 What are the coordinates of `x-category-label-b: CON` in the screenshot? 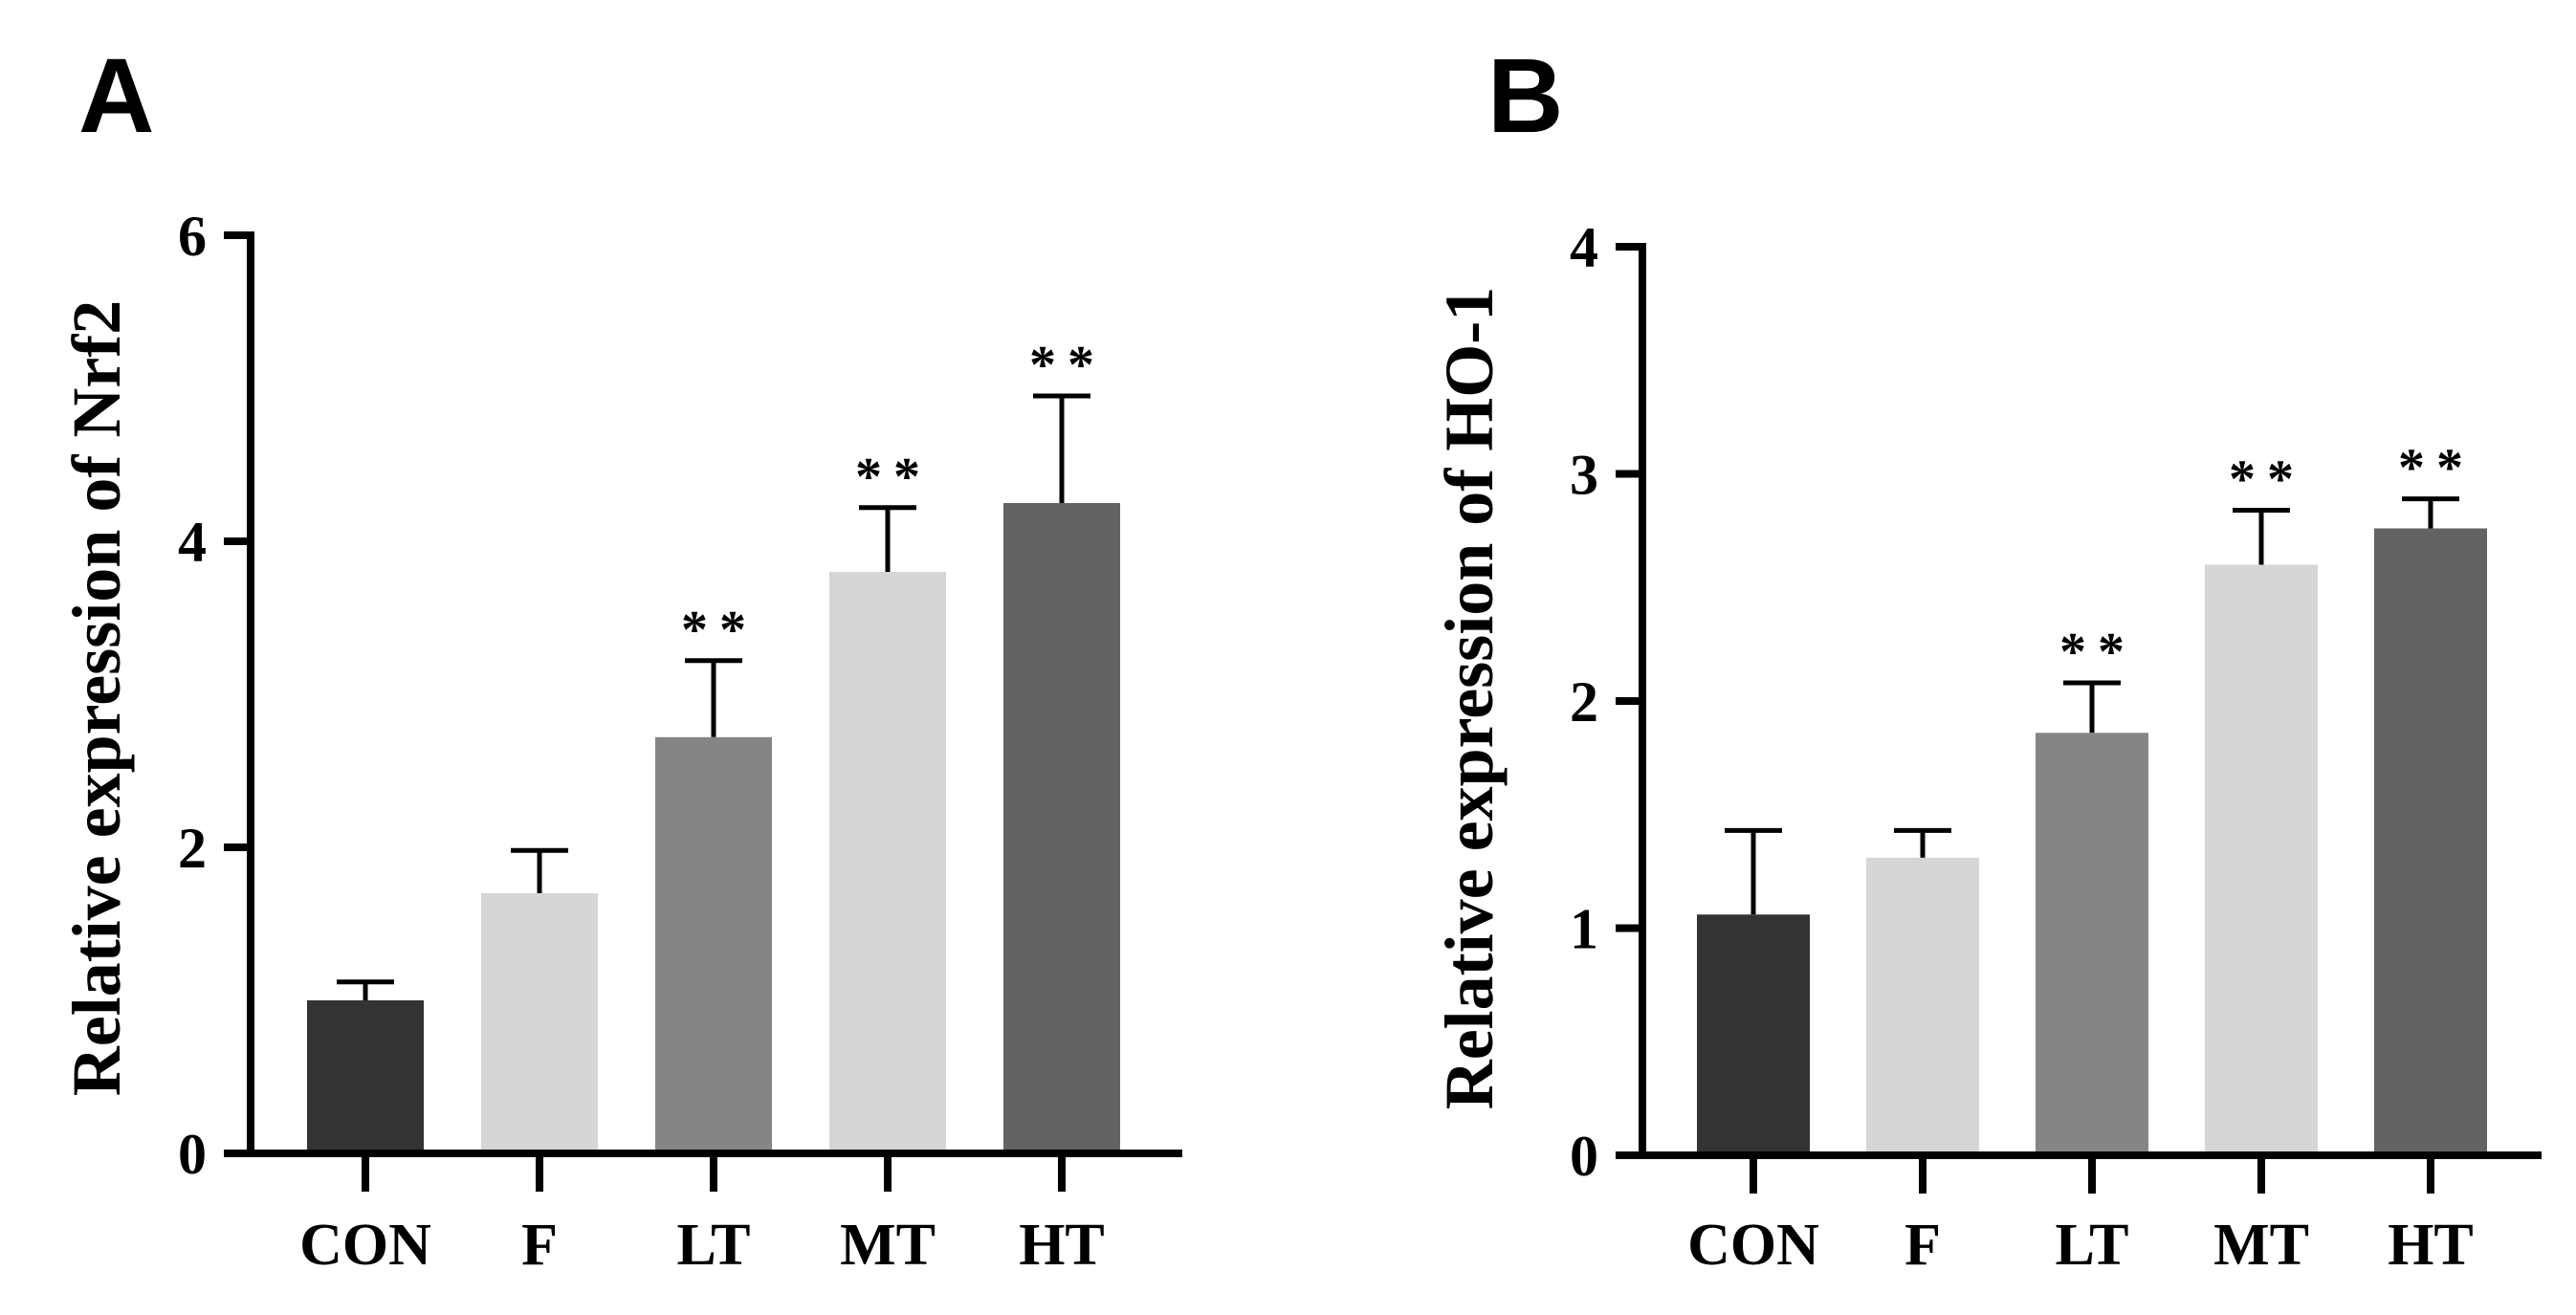 It's located at (1753, 1245).